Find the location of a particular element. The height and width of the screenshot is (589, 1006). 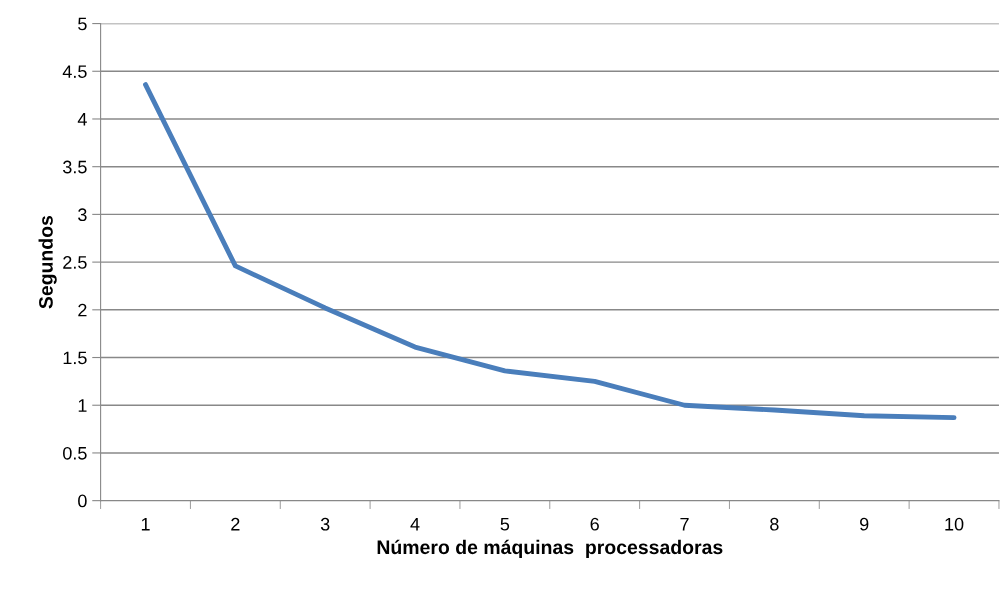

x-tick-label: 3 is located at coordinates (325, 524).